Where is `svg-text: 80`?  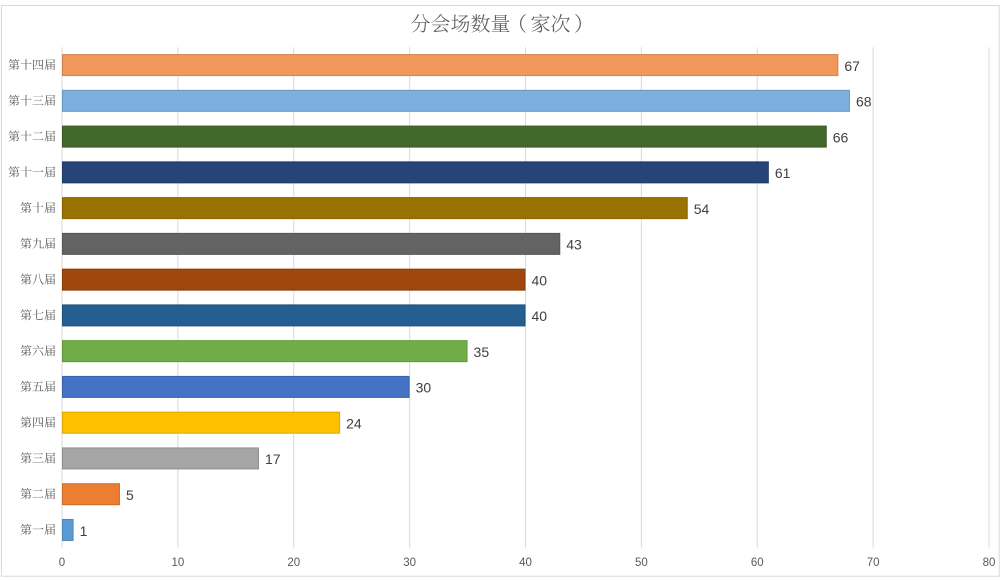
svg-text: 80 is located at coordinates (989, 563).